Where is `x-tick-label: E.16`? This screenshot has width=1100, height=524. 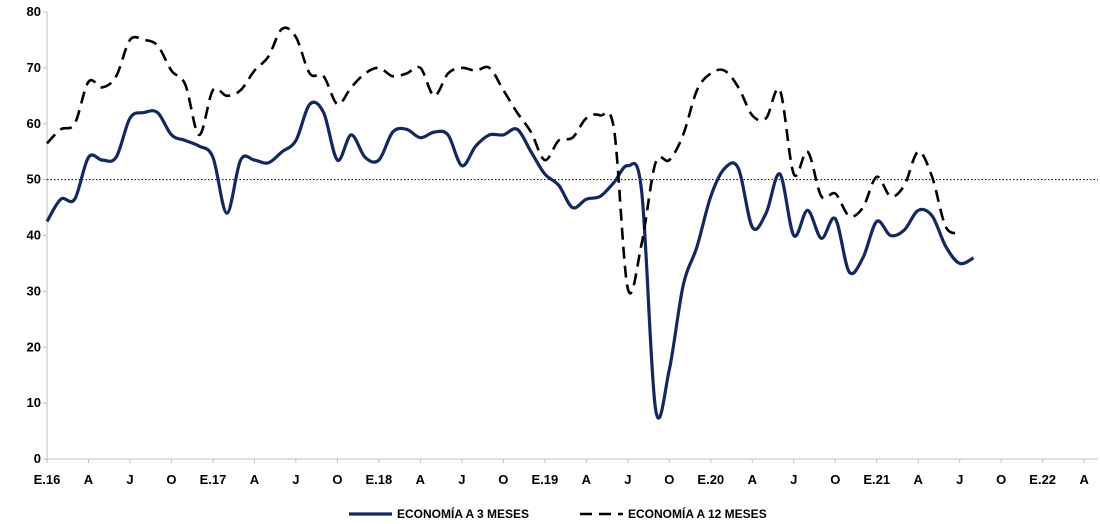
x-tick-label: E.16 is located at coordinates (47, 479).